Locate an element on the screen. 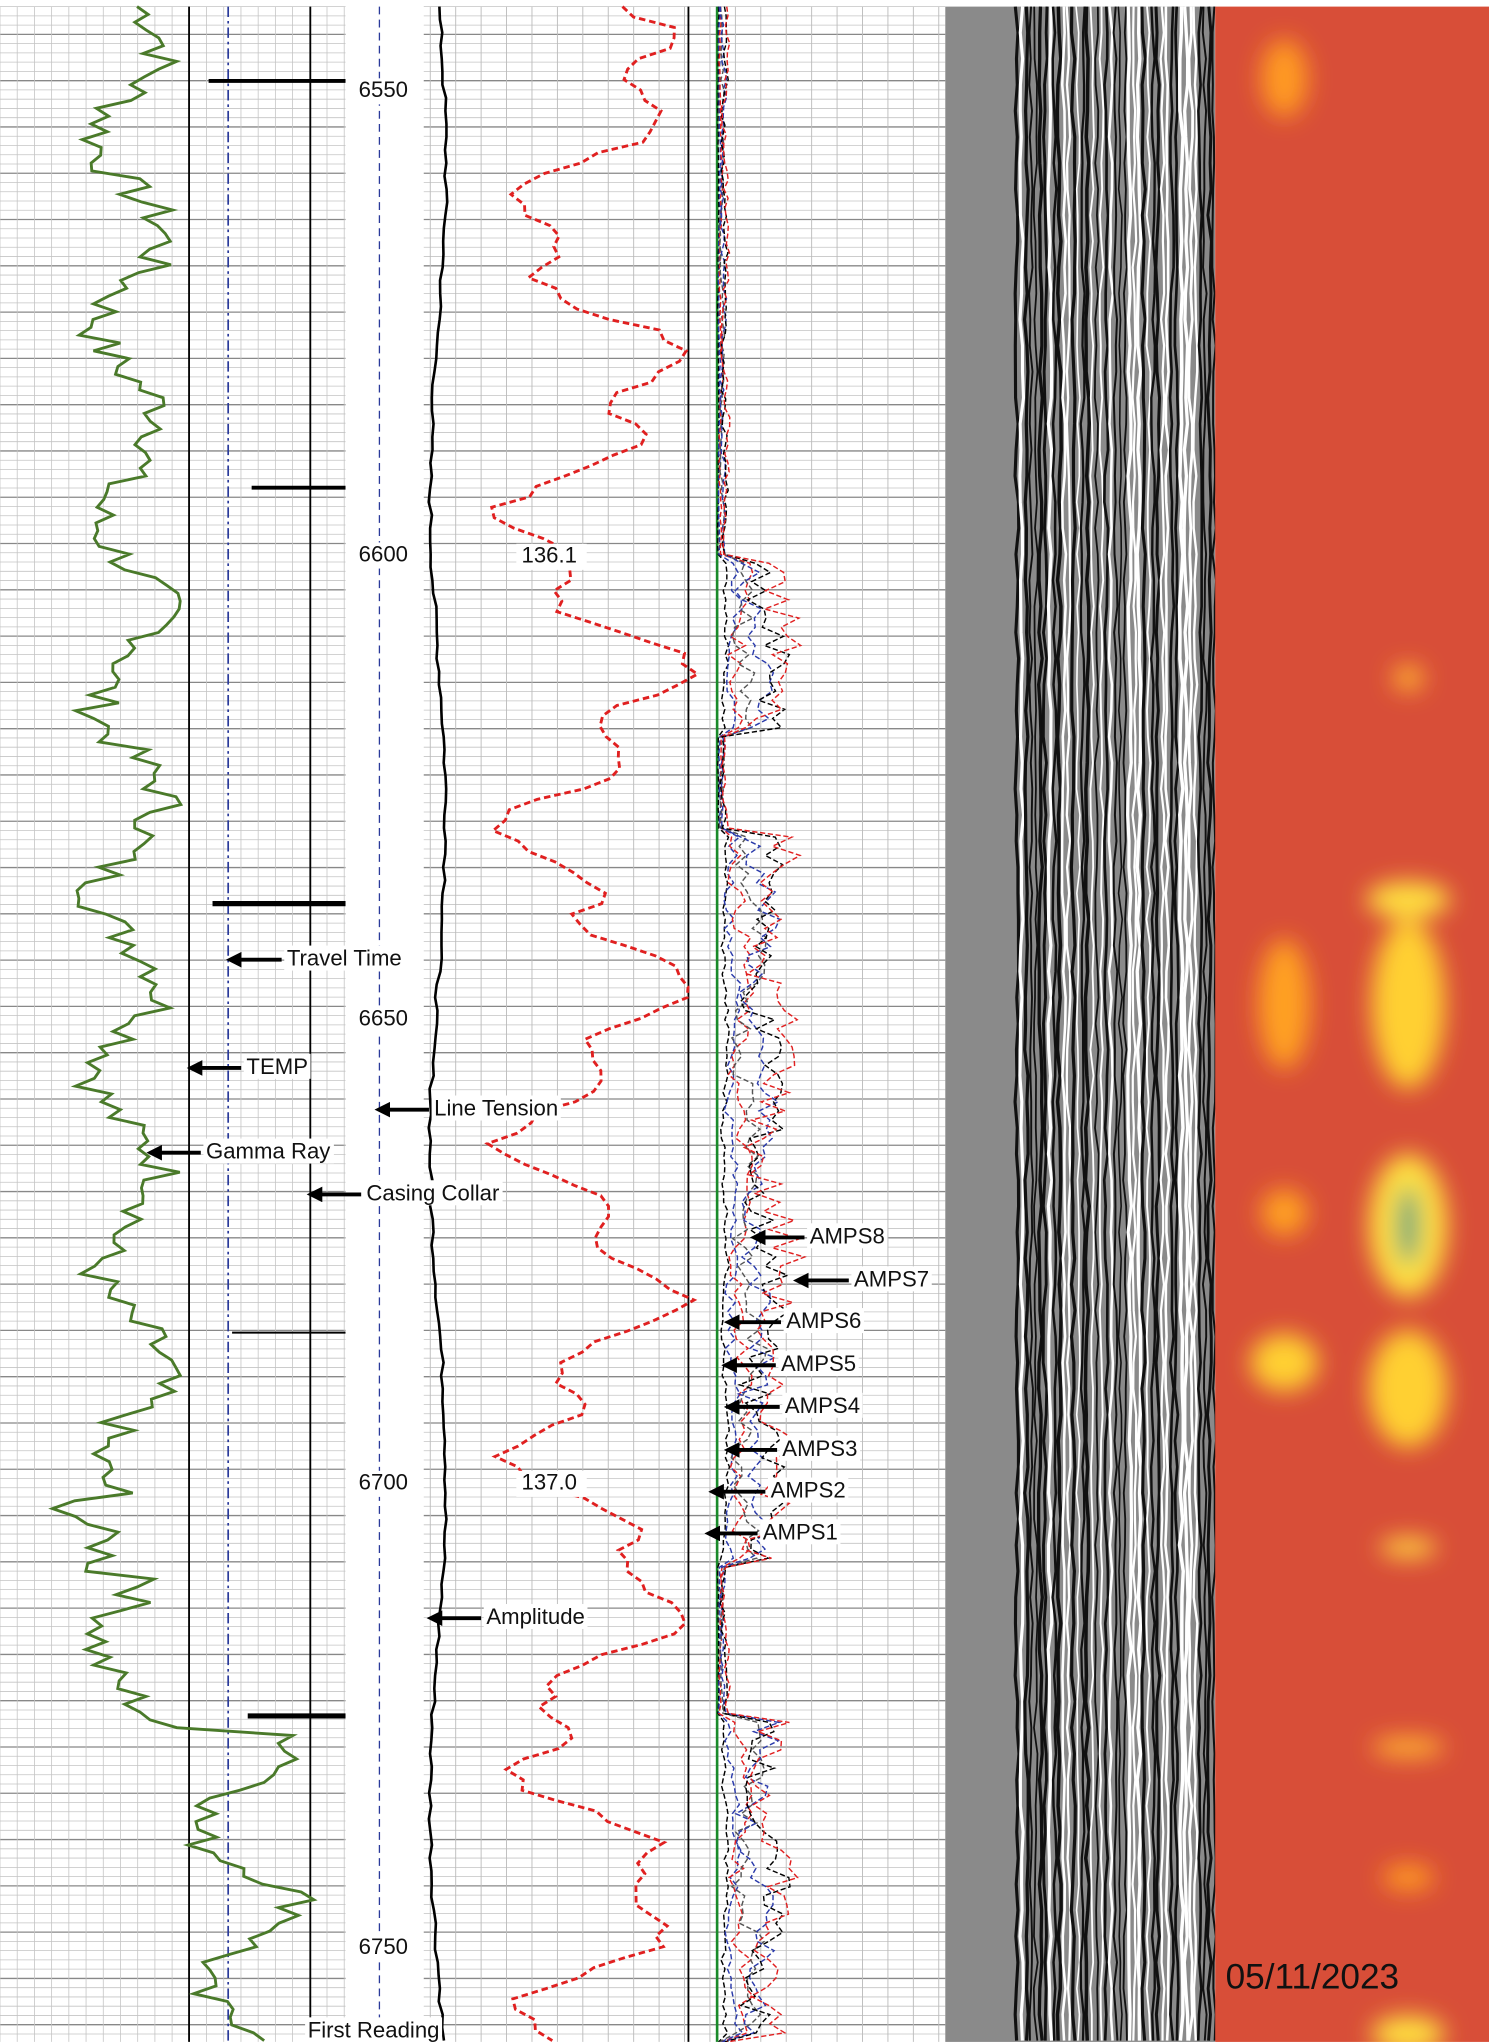 This screenshot has width=1489, height=2042. annotation-label: AMPS6 is located at coordinates (823, 1320).